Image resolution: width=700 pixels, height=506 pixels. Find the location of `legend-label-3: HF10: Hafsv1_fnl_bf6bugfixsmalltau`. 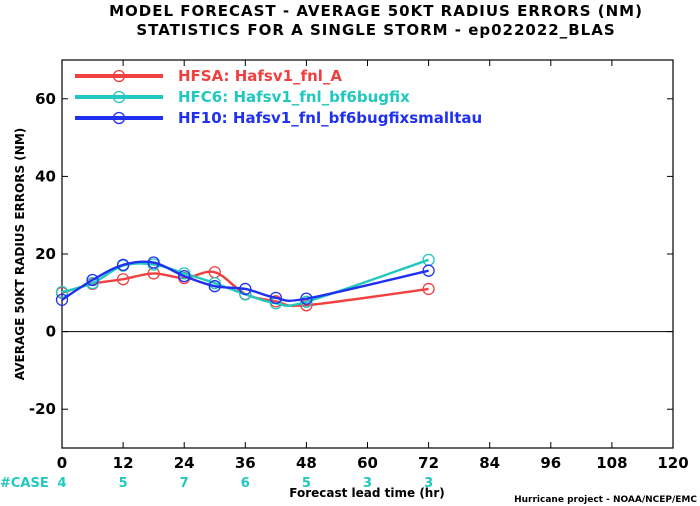

legend-label-3: HF10: Hafsv1_fnl_bf6bugfixsmalltau is located at coordinates (330, 118).